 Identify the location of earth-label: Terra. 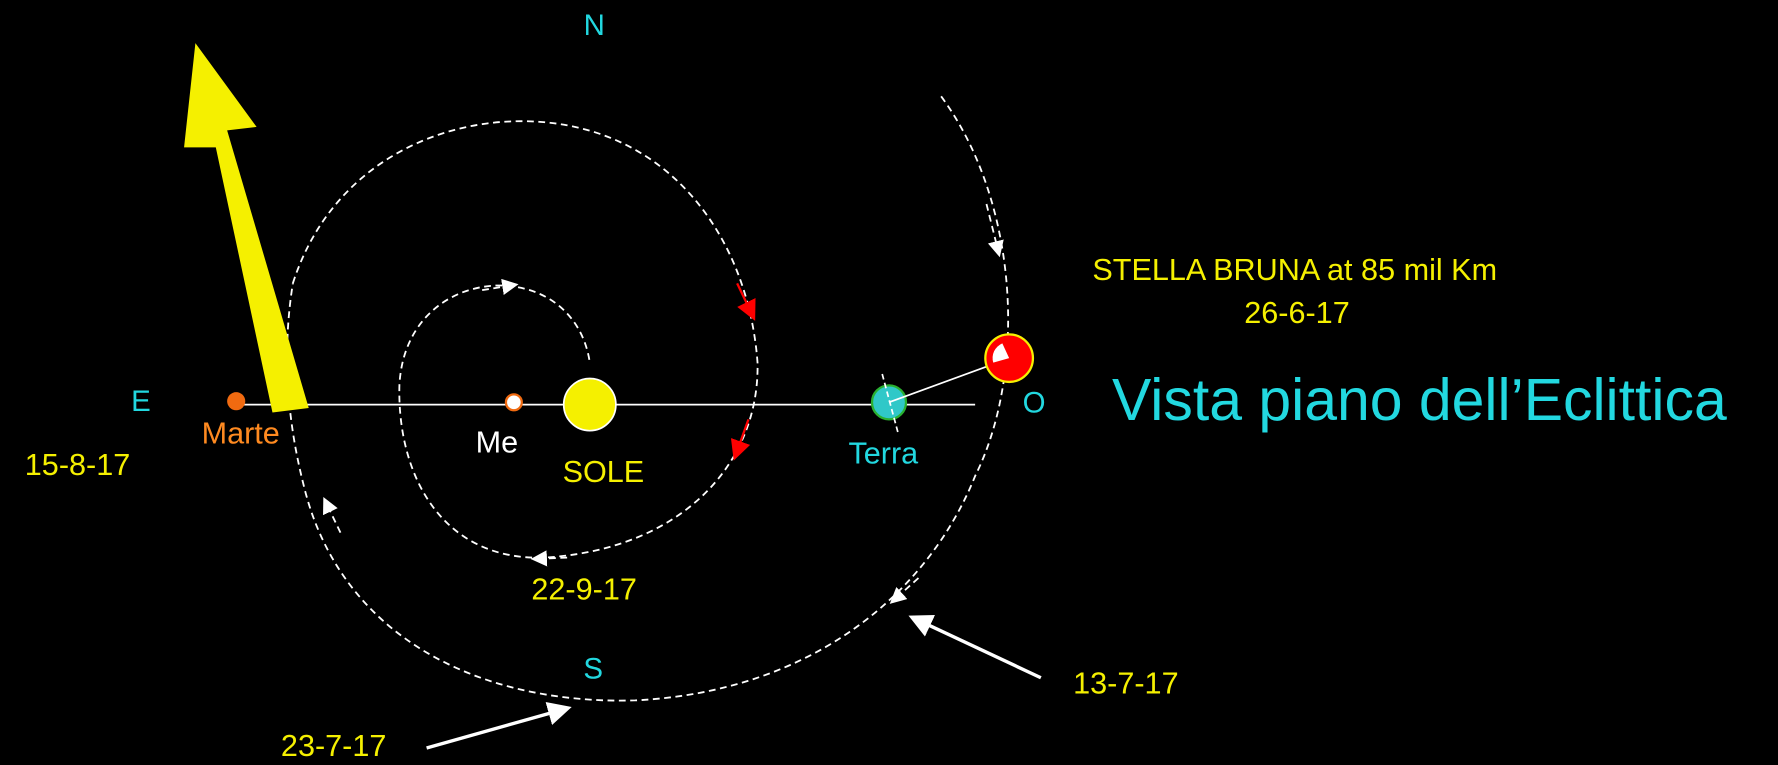
(883, 454).